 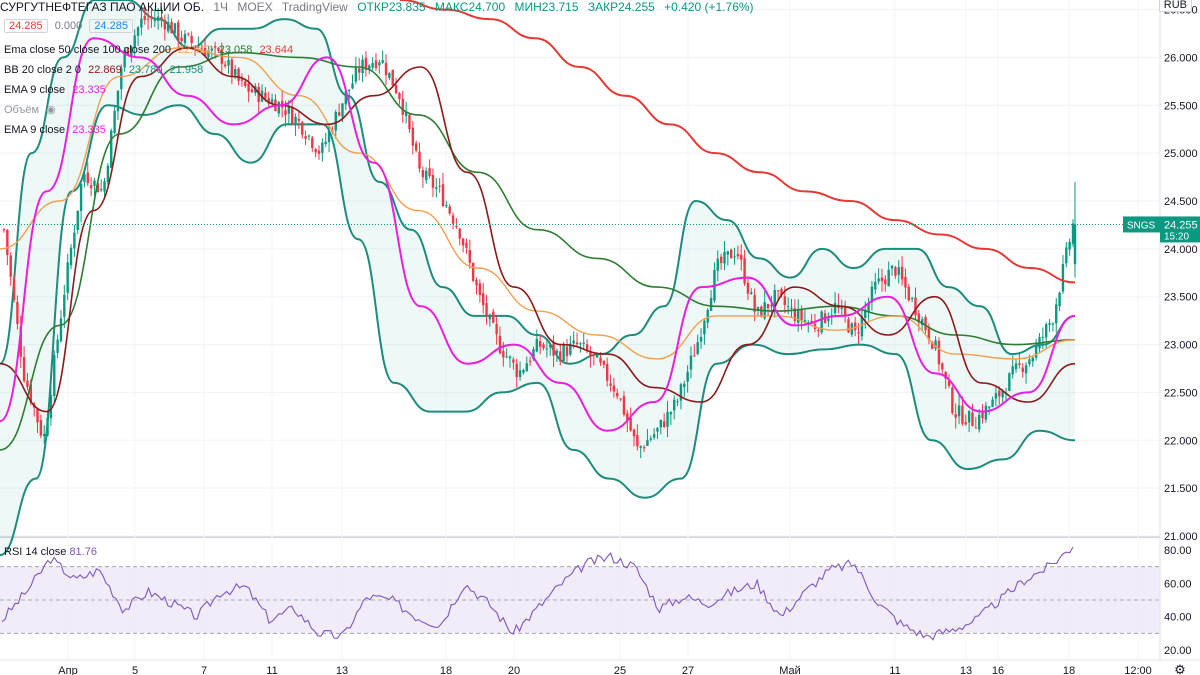 What do you see at coordinates (688, 670) in the screenshot?
I see `time-tick-label: 27` at bounding box center [688, 670].